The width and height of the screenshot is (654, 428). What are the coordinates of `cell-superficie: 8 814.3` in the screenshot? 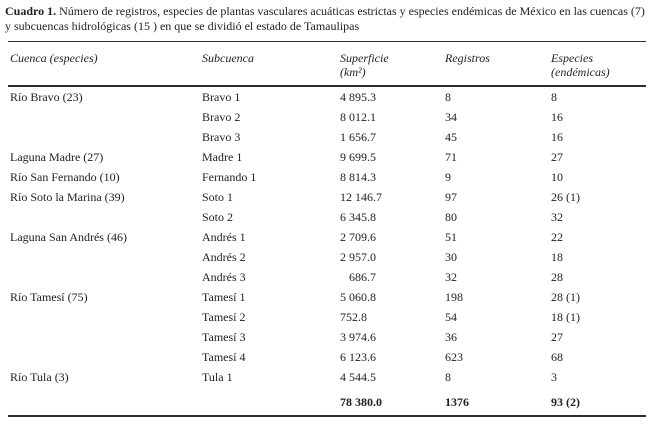 It's located at (358, 177).